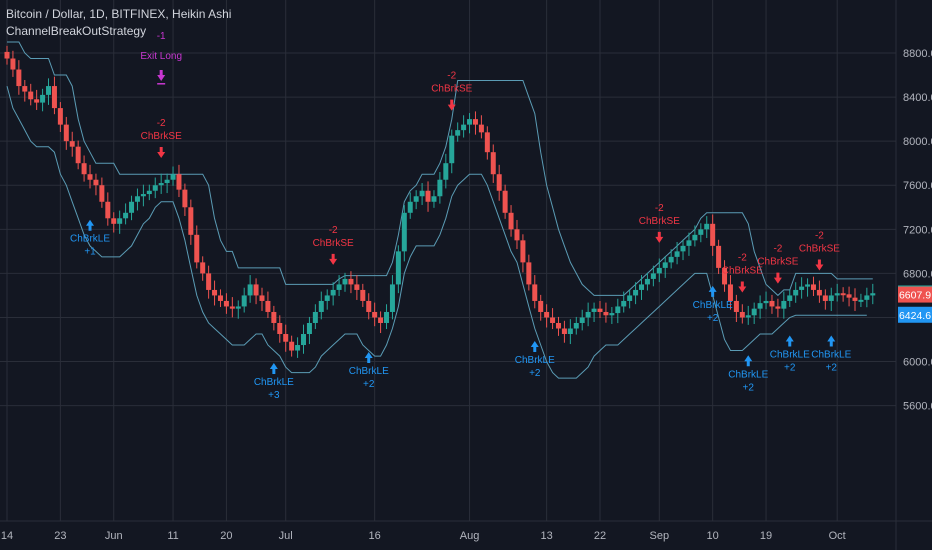  What do you see at coordinates (114, 536) in the screenshot?
I see `x-tick-label: Jun` at bounding box center [114, 536].